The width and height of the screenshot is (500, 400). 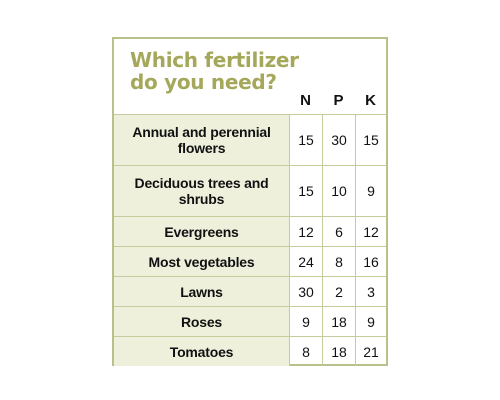 I want to click on cell-k-value: 16, so click(x=370, y=261).